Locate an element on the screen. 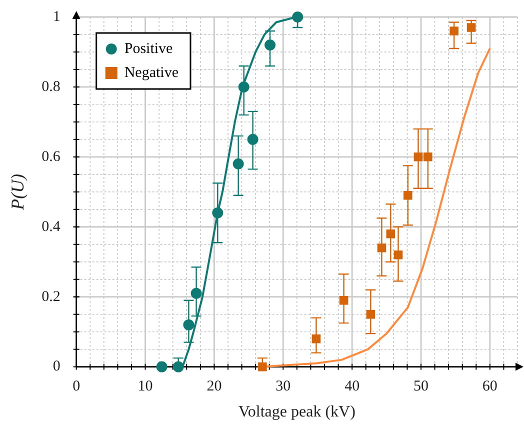  y-tick-label: 0.6 is located at coordinates (51, 156).